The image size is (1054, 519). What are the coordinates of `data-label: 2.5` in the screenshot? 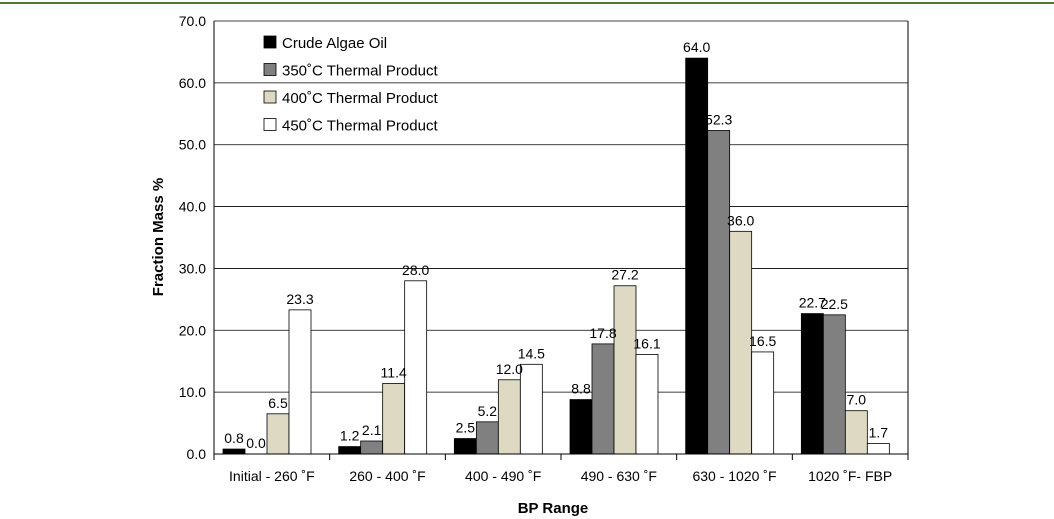 It's located at (466, 428).